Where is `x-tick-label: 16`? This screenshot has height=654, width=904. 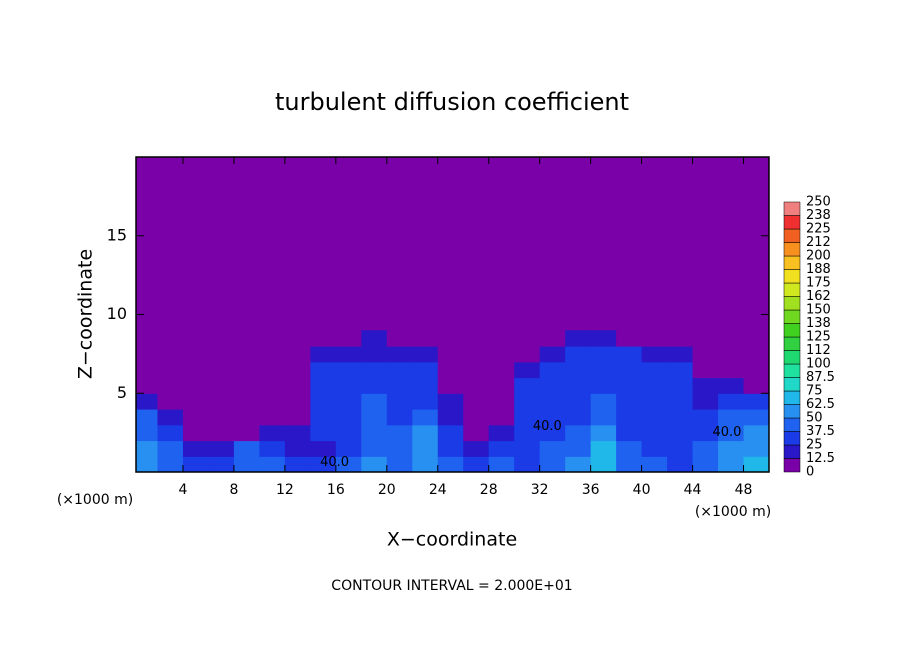
x-tick-label: 16 is located at coordinates (336, 490).